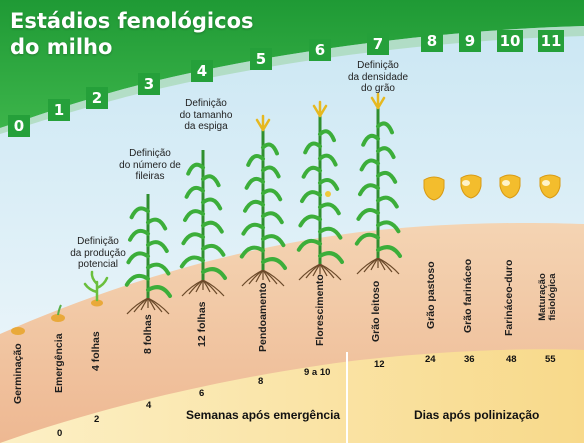  Describe the element at coordinates (468, 295) in the screenshot. I see `stage-name-9: Grão farináceo` at that location.